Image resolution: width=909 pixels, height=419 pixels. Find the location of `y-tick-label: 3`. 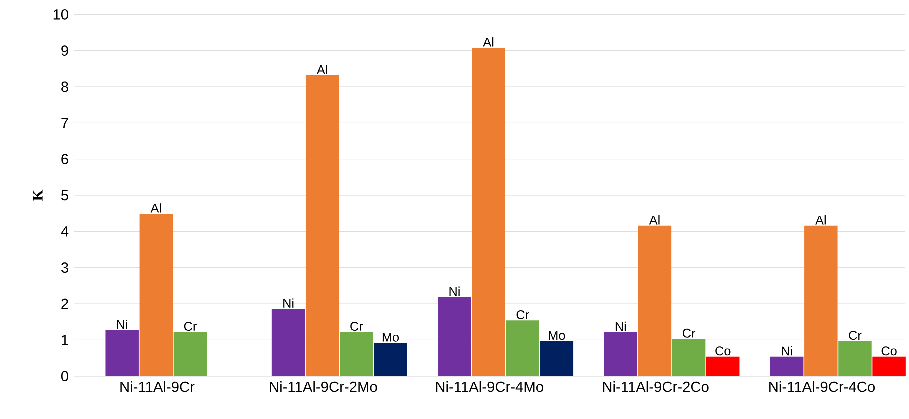

y-tick-label: 3 is located at coordinates (64, 267).